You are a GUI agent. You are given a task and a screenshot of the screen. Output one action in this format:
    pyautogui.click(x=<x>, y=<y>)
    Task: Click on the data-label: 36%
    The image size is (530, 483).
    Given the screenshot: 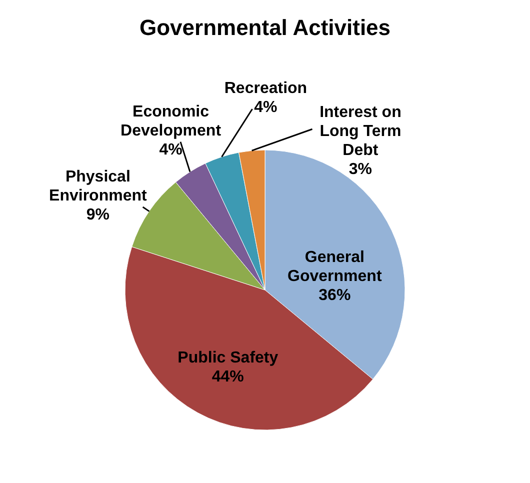 What is the action you would take?
    pyautogui.click(x=334, y=295)
    